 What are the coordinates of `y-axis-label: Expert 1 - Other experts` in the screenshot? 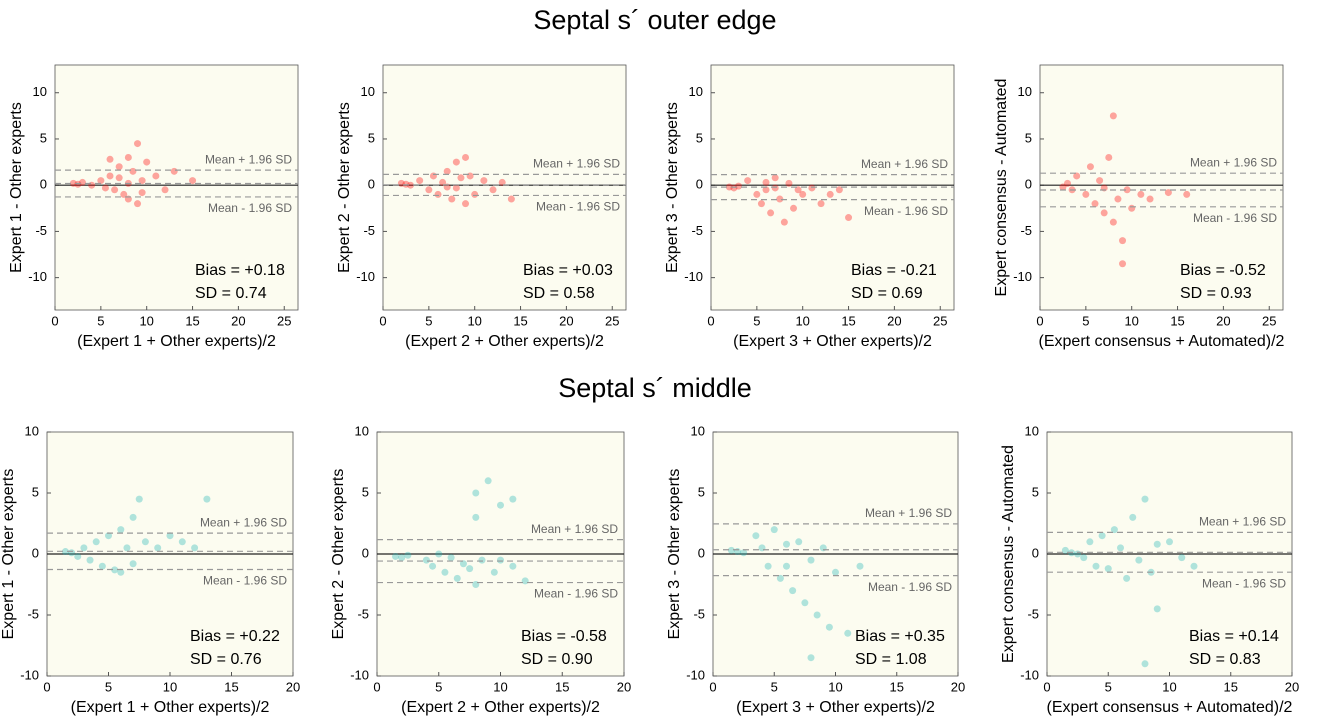 It's located at (8, 554).